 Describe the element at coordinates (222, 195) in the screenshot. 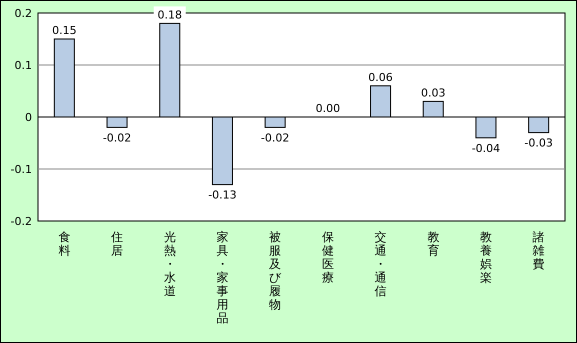

I see `data-label: -0.13` at that location.